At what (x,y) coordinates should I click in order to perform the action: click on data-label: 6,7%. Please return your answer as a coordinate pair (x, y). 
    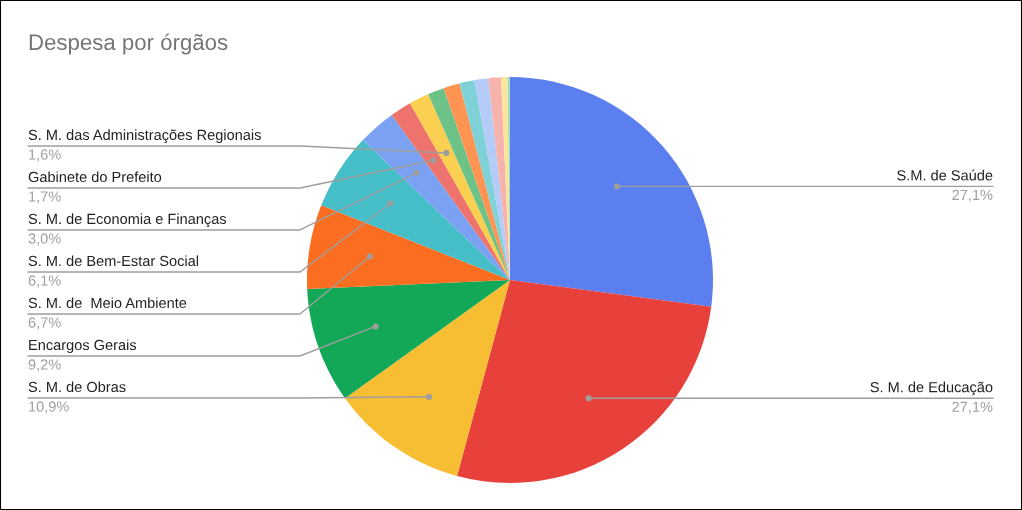
    Looking at the image, I should click on (44, 323).